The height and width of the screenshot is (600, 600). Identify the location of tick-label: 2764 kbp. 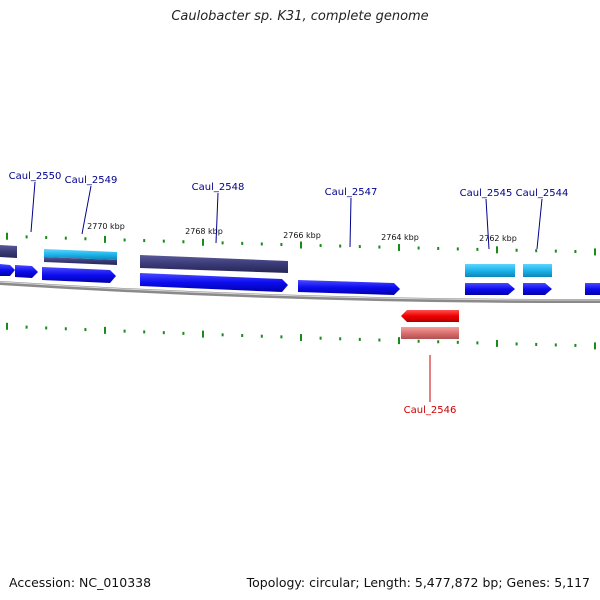
(400, 237).